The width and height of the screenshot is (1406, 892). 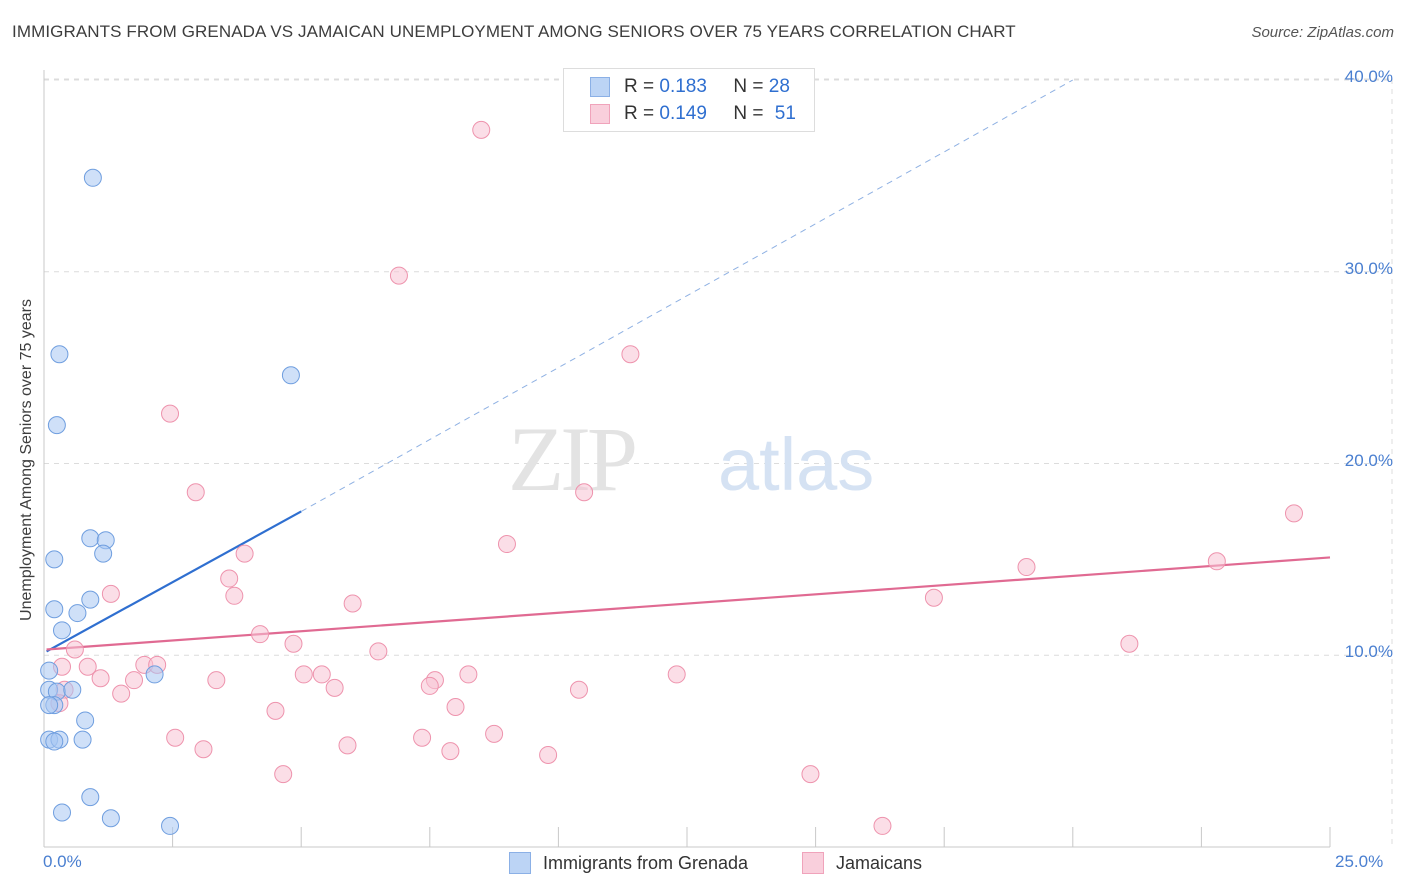 I want to click on legend-row-grenada: R = 0.183 N = 28, so click(x=690, y=87).